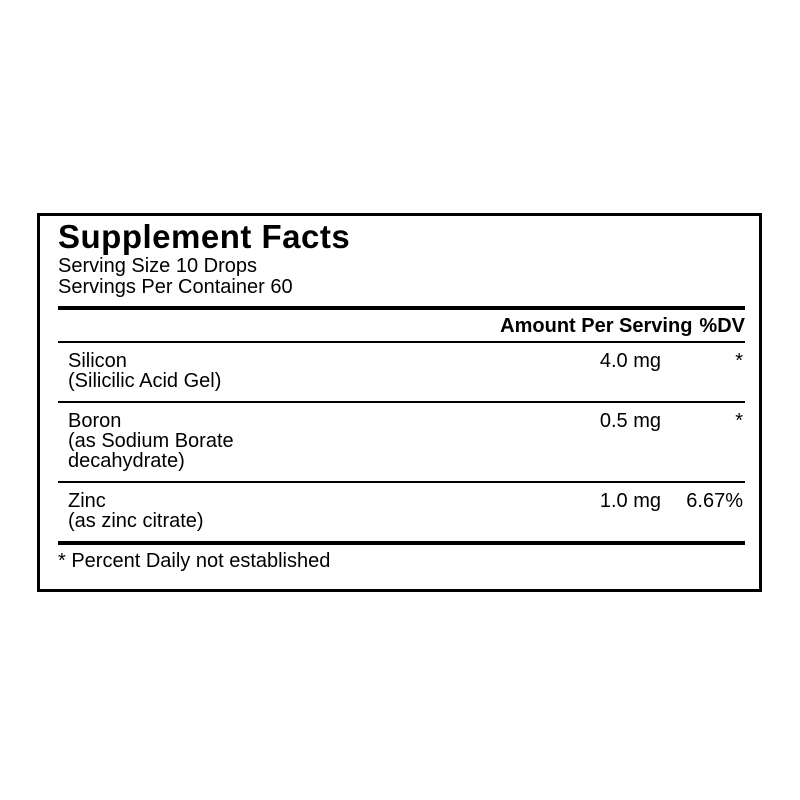 The width and height of the screenshot is (800, 800). What do you see at coordinates (722, 326) in the screenshot?
I see `percent-dv-header: %DV` at bounding box center [722, 326].